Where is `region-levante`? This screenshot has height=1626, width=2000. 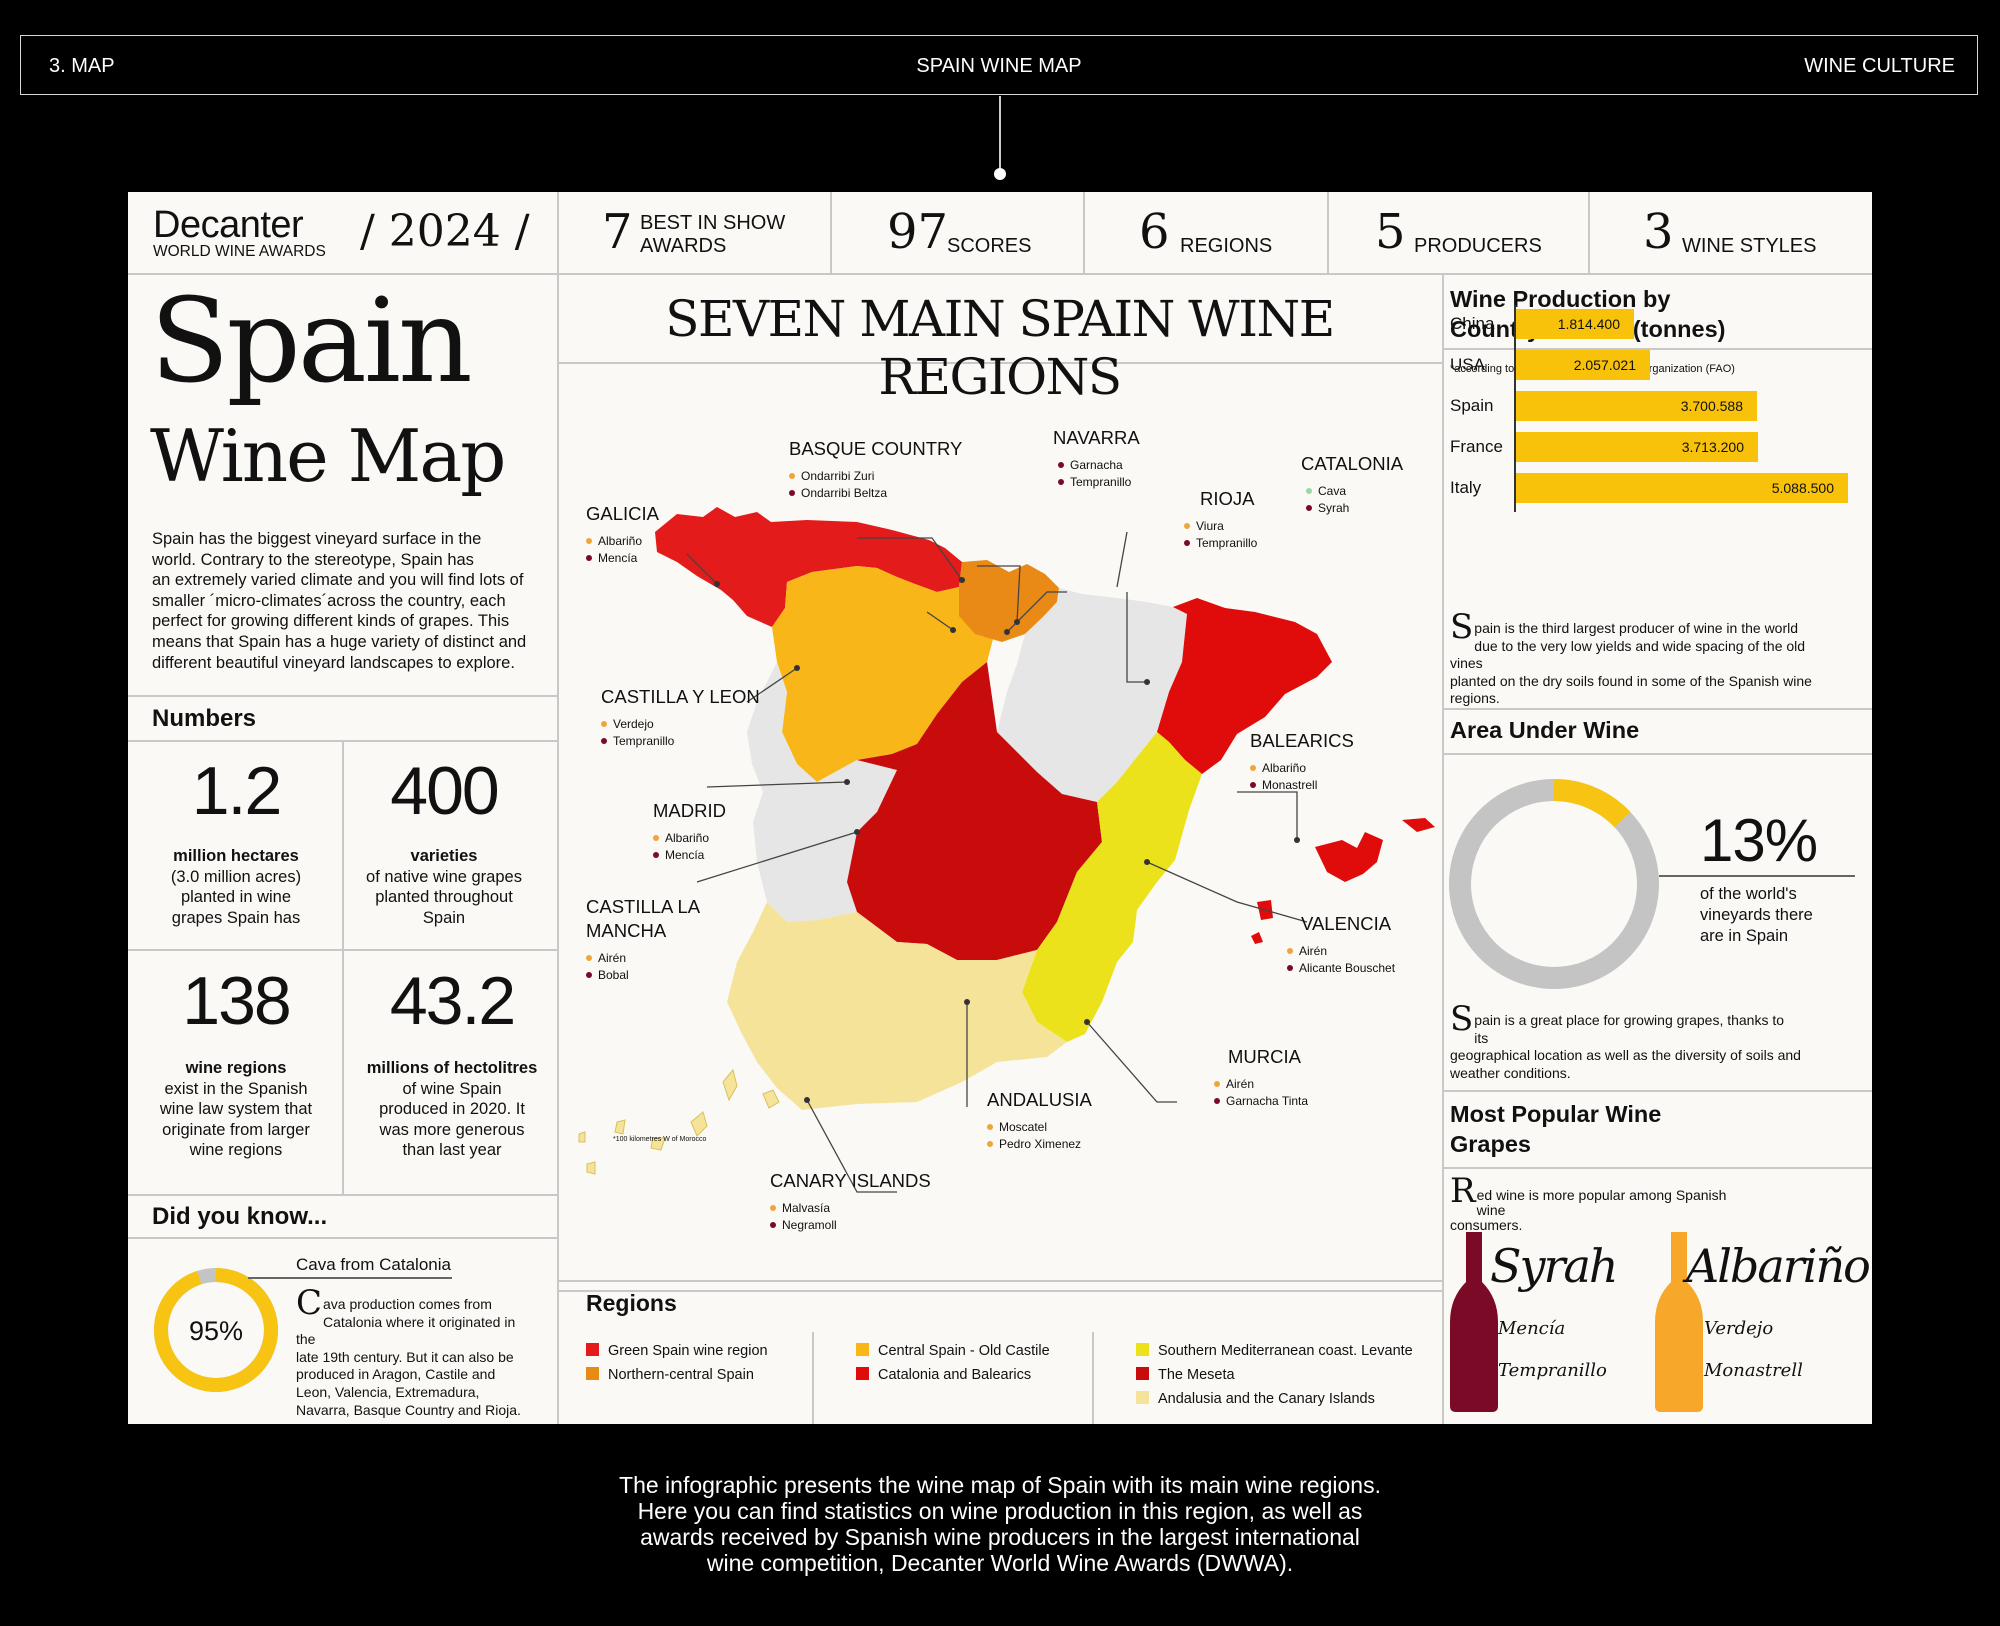
region-levante is located at coordinates (1112, 887).